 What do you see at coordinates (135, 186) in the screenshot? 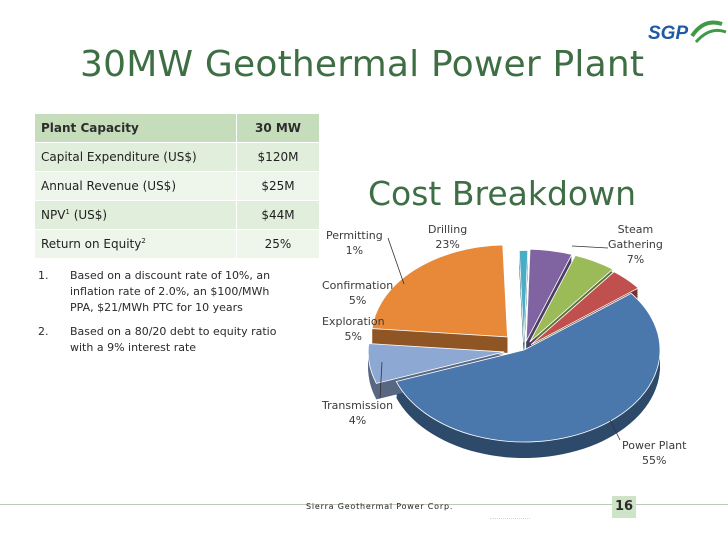
I see `metrics-row-label: Annual Revenue (US$)` at bounding box center [135, 186].